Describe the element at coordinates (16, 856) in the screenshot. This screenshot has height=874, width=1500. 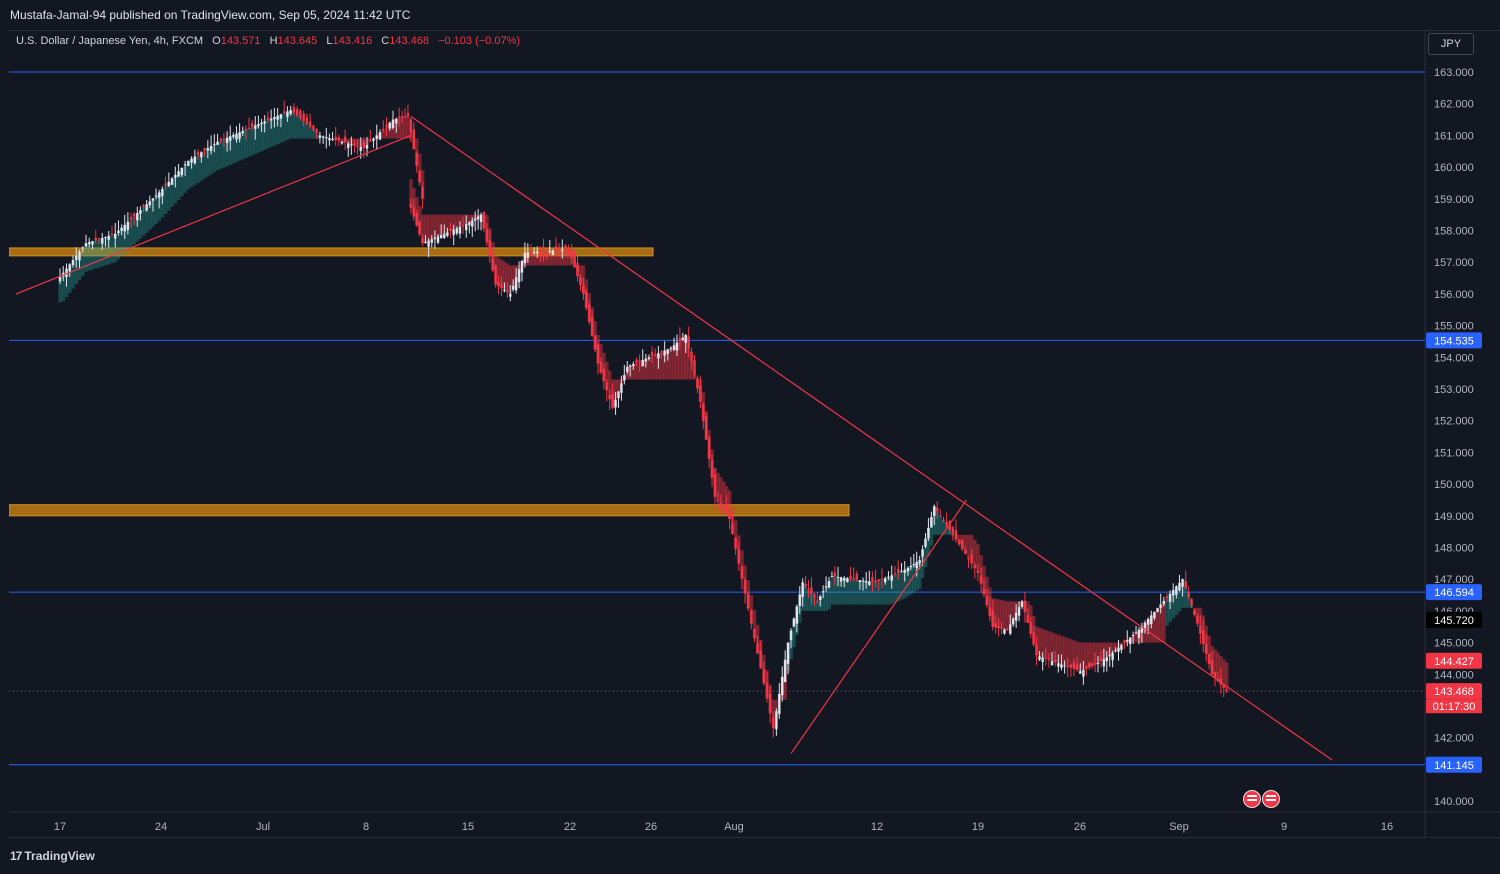
I see `tradingview-logo-icon: 17` at that location.